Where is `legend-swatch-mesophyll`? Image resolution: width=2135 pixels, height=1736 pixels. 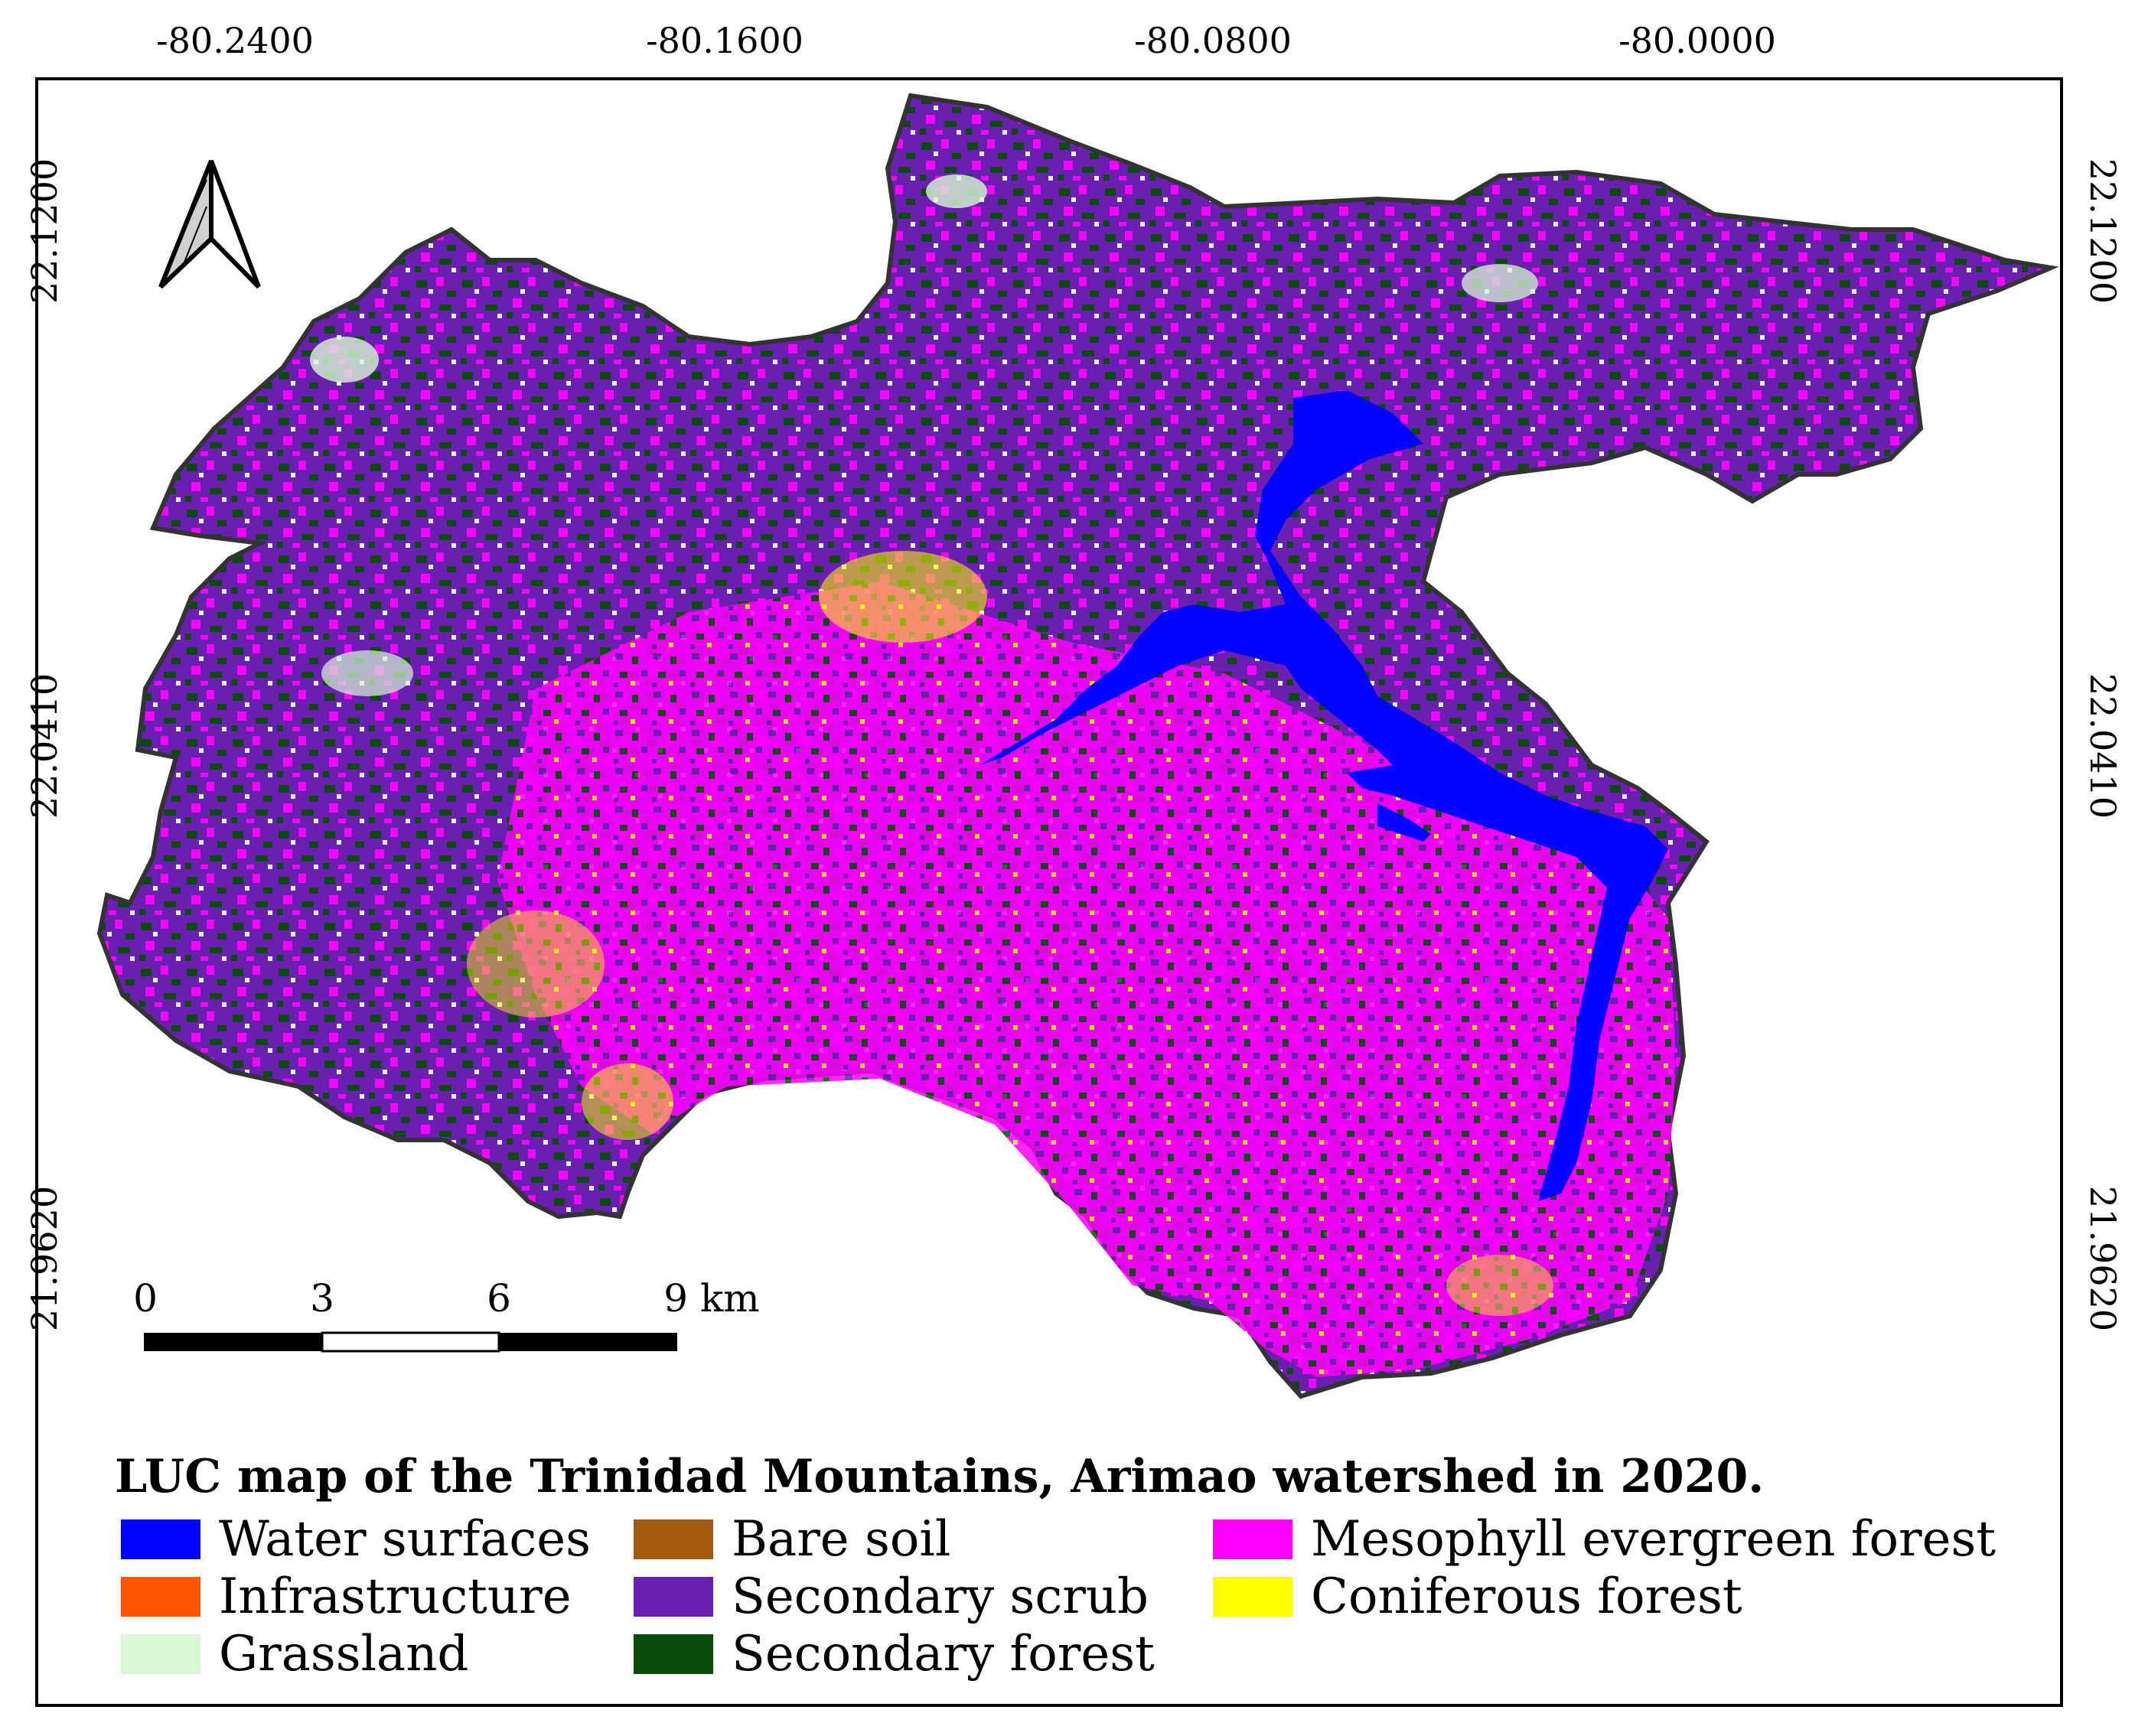 legend-swatch-mesophyll is located at coordinates (1252, 1539).